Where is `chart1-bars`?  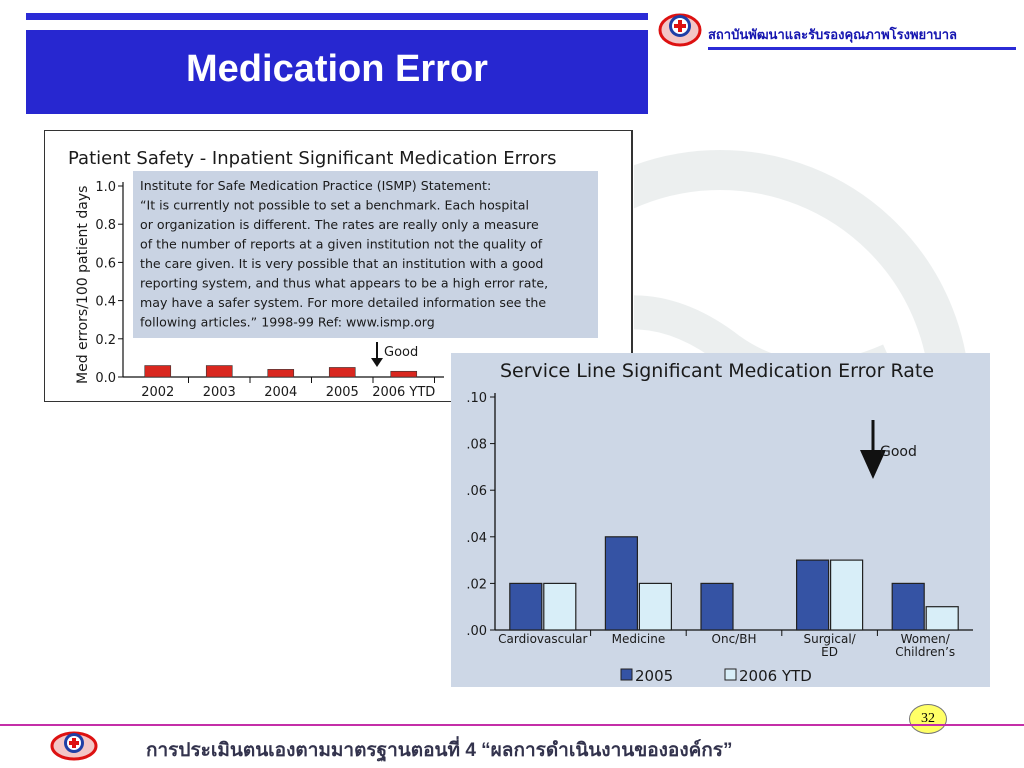 chart1-bars is located at coordinates (281, 371).